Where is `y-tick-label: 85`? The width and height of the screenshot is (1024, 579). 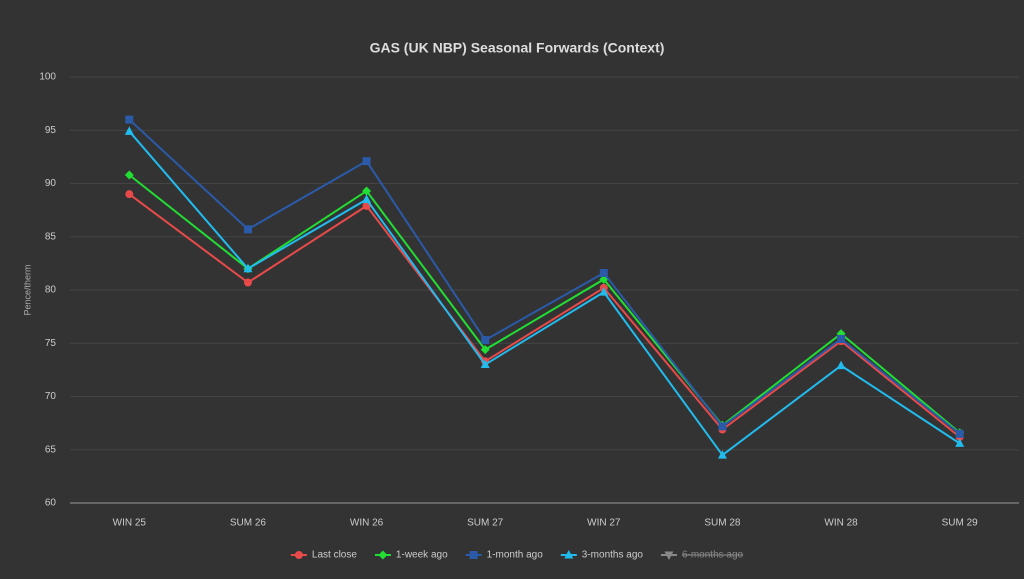 y-tick-label: 85 is located at coordinates (51, 236).